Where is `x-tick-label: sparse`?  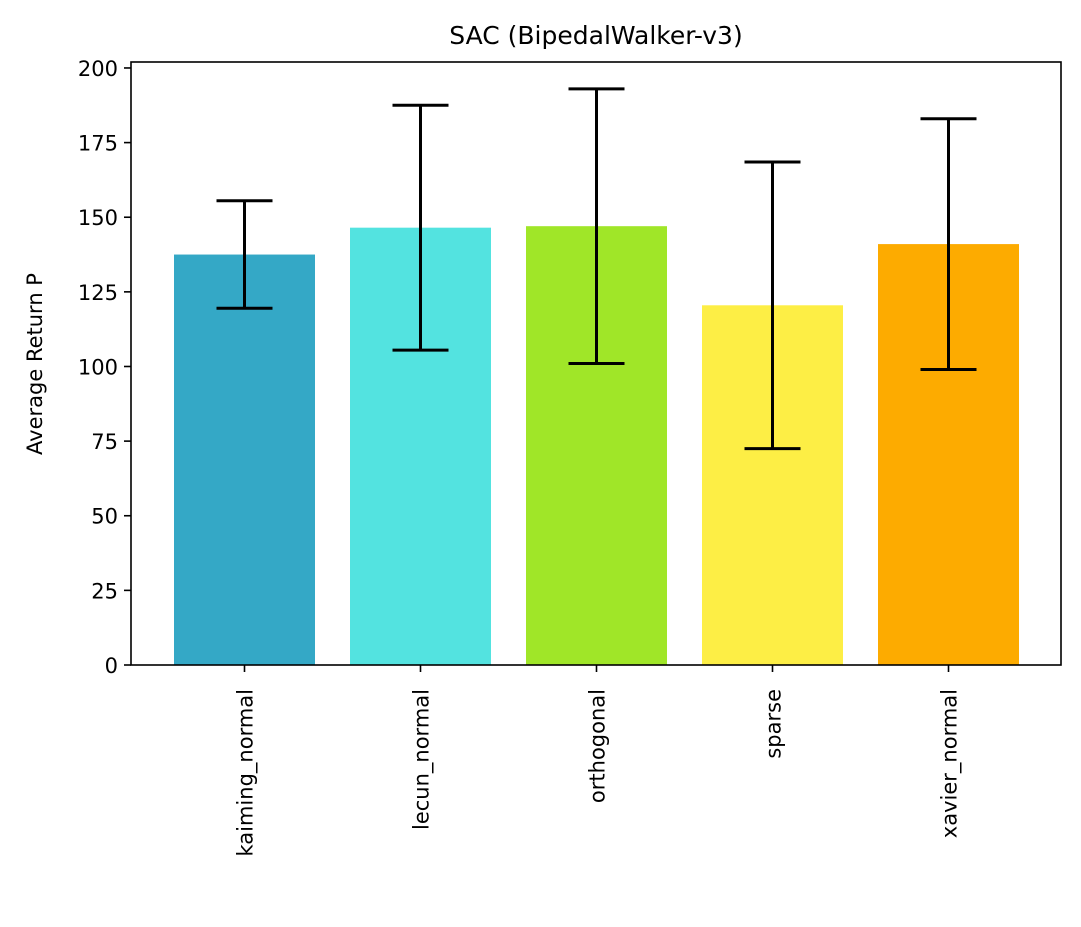 x-tick-label: sparse is located at coordinates (774, 724).